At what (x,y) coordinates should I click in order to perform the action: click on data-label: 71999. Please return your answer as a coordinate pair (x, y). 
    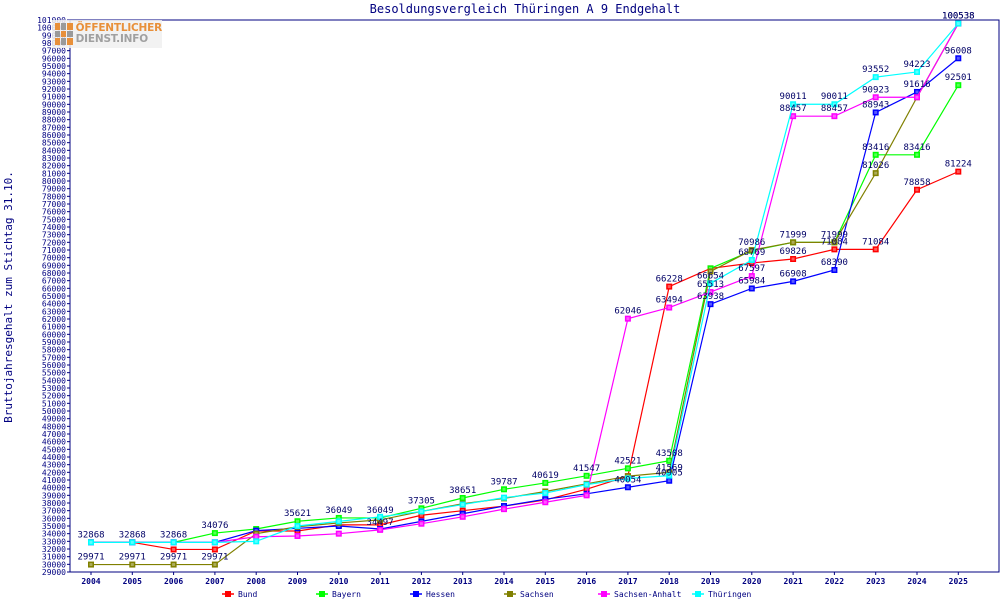
    Looking at the image, I should click on (834, 235).